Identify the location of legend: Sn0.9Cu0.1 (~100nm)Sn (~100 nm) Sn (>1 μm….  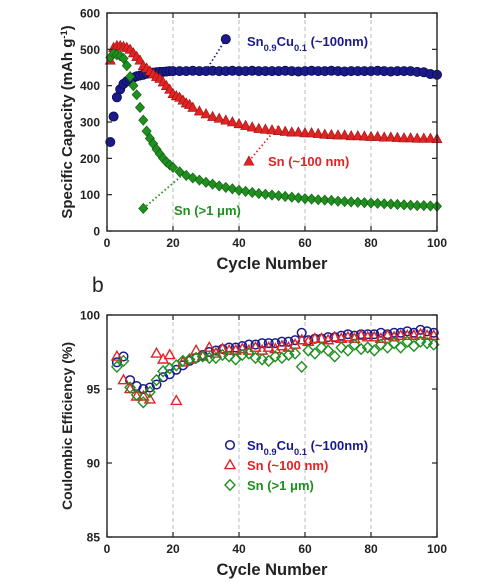
(295, 465).